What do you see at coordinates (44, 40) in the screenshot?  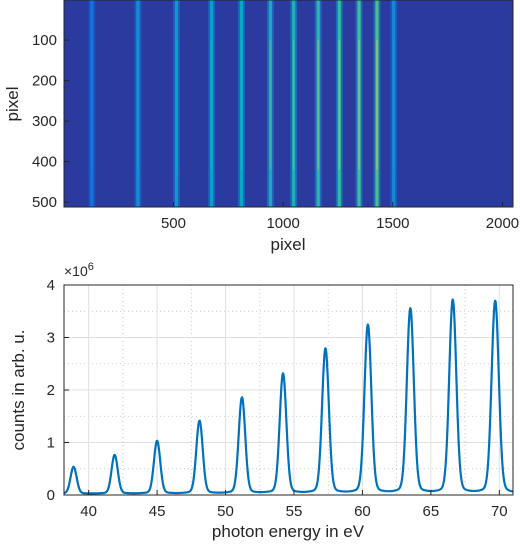 I see `y-tick-label: 100` at bounding box center [44, 40].